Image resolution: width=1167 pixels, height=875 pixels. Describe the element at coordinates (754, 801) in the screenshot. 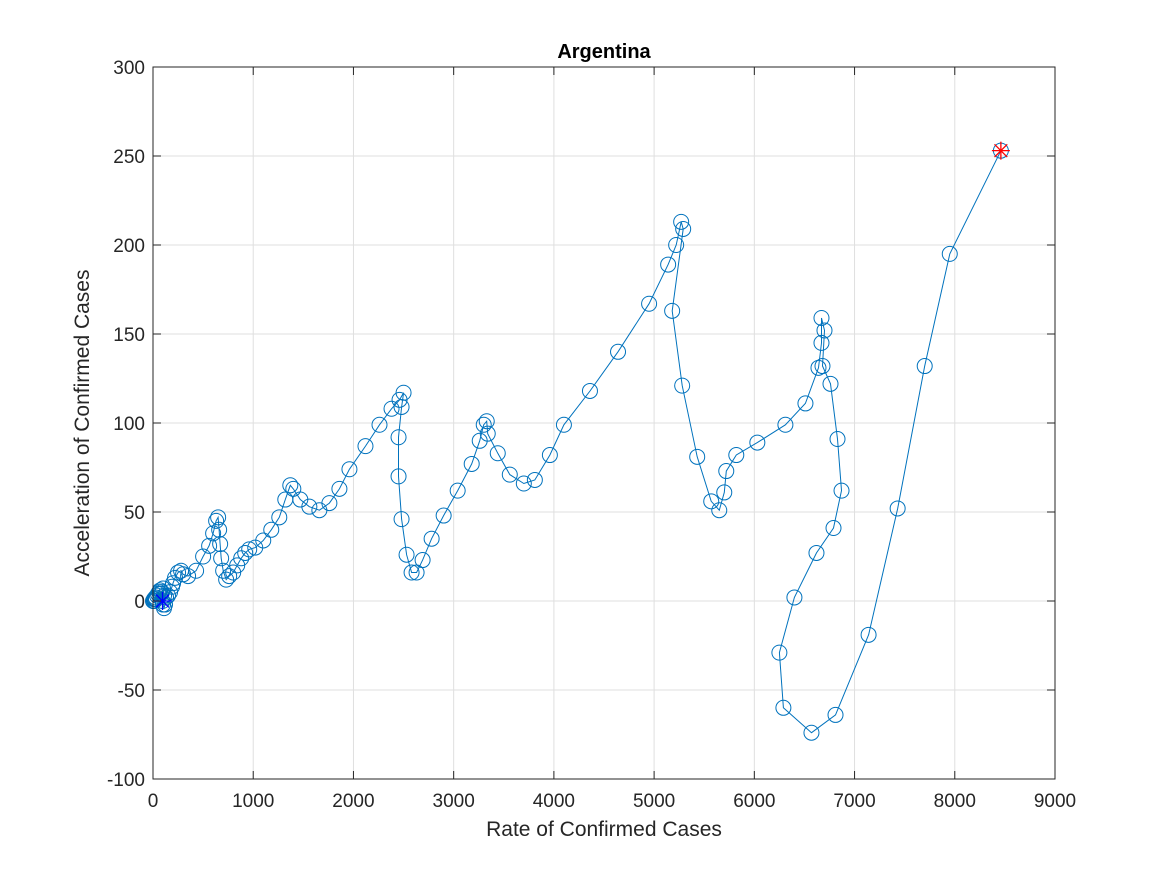

I see `x-tick-label: 6000` at that location.